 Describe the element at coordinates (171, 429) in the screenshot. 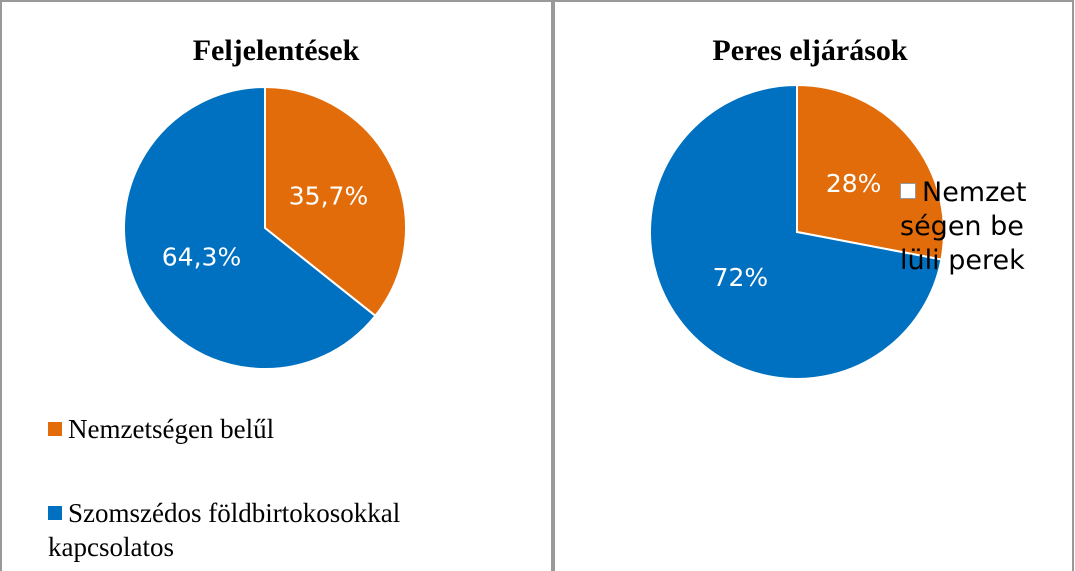

I see `legend-label: Nemzetségen belűl` at that location.